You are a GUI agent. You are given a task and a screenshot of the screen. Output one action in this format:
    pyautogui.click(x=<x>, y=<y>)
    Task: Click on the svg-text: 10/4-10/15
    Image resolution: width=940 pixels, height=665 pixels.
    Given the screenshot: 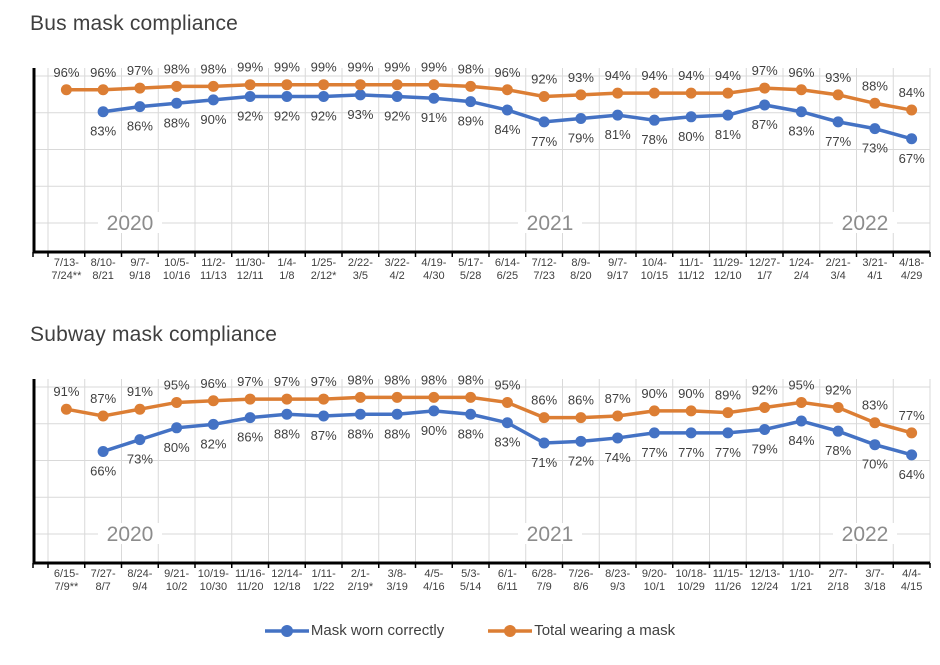 What is the action you would take?
    pyautogui.click(x=655, y=269)
    